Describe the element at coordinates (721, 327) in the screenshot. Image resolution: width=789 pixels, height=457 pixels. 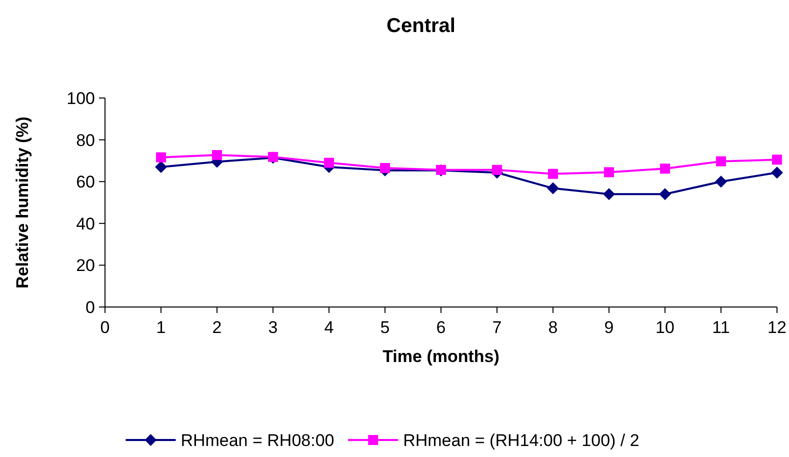
I see `x-tick-label: 11` at that location.